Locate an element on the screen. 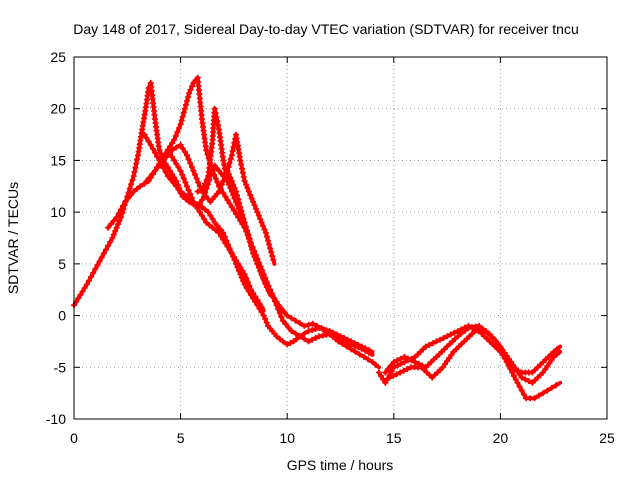 This screenshot has height=480, width=640. x-tick-label: 25 is located at coordinates (607, 438).